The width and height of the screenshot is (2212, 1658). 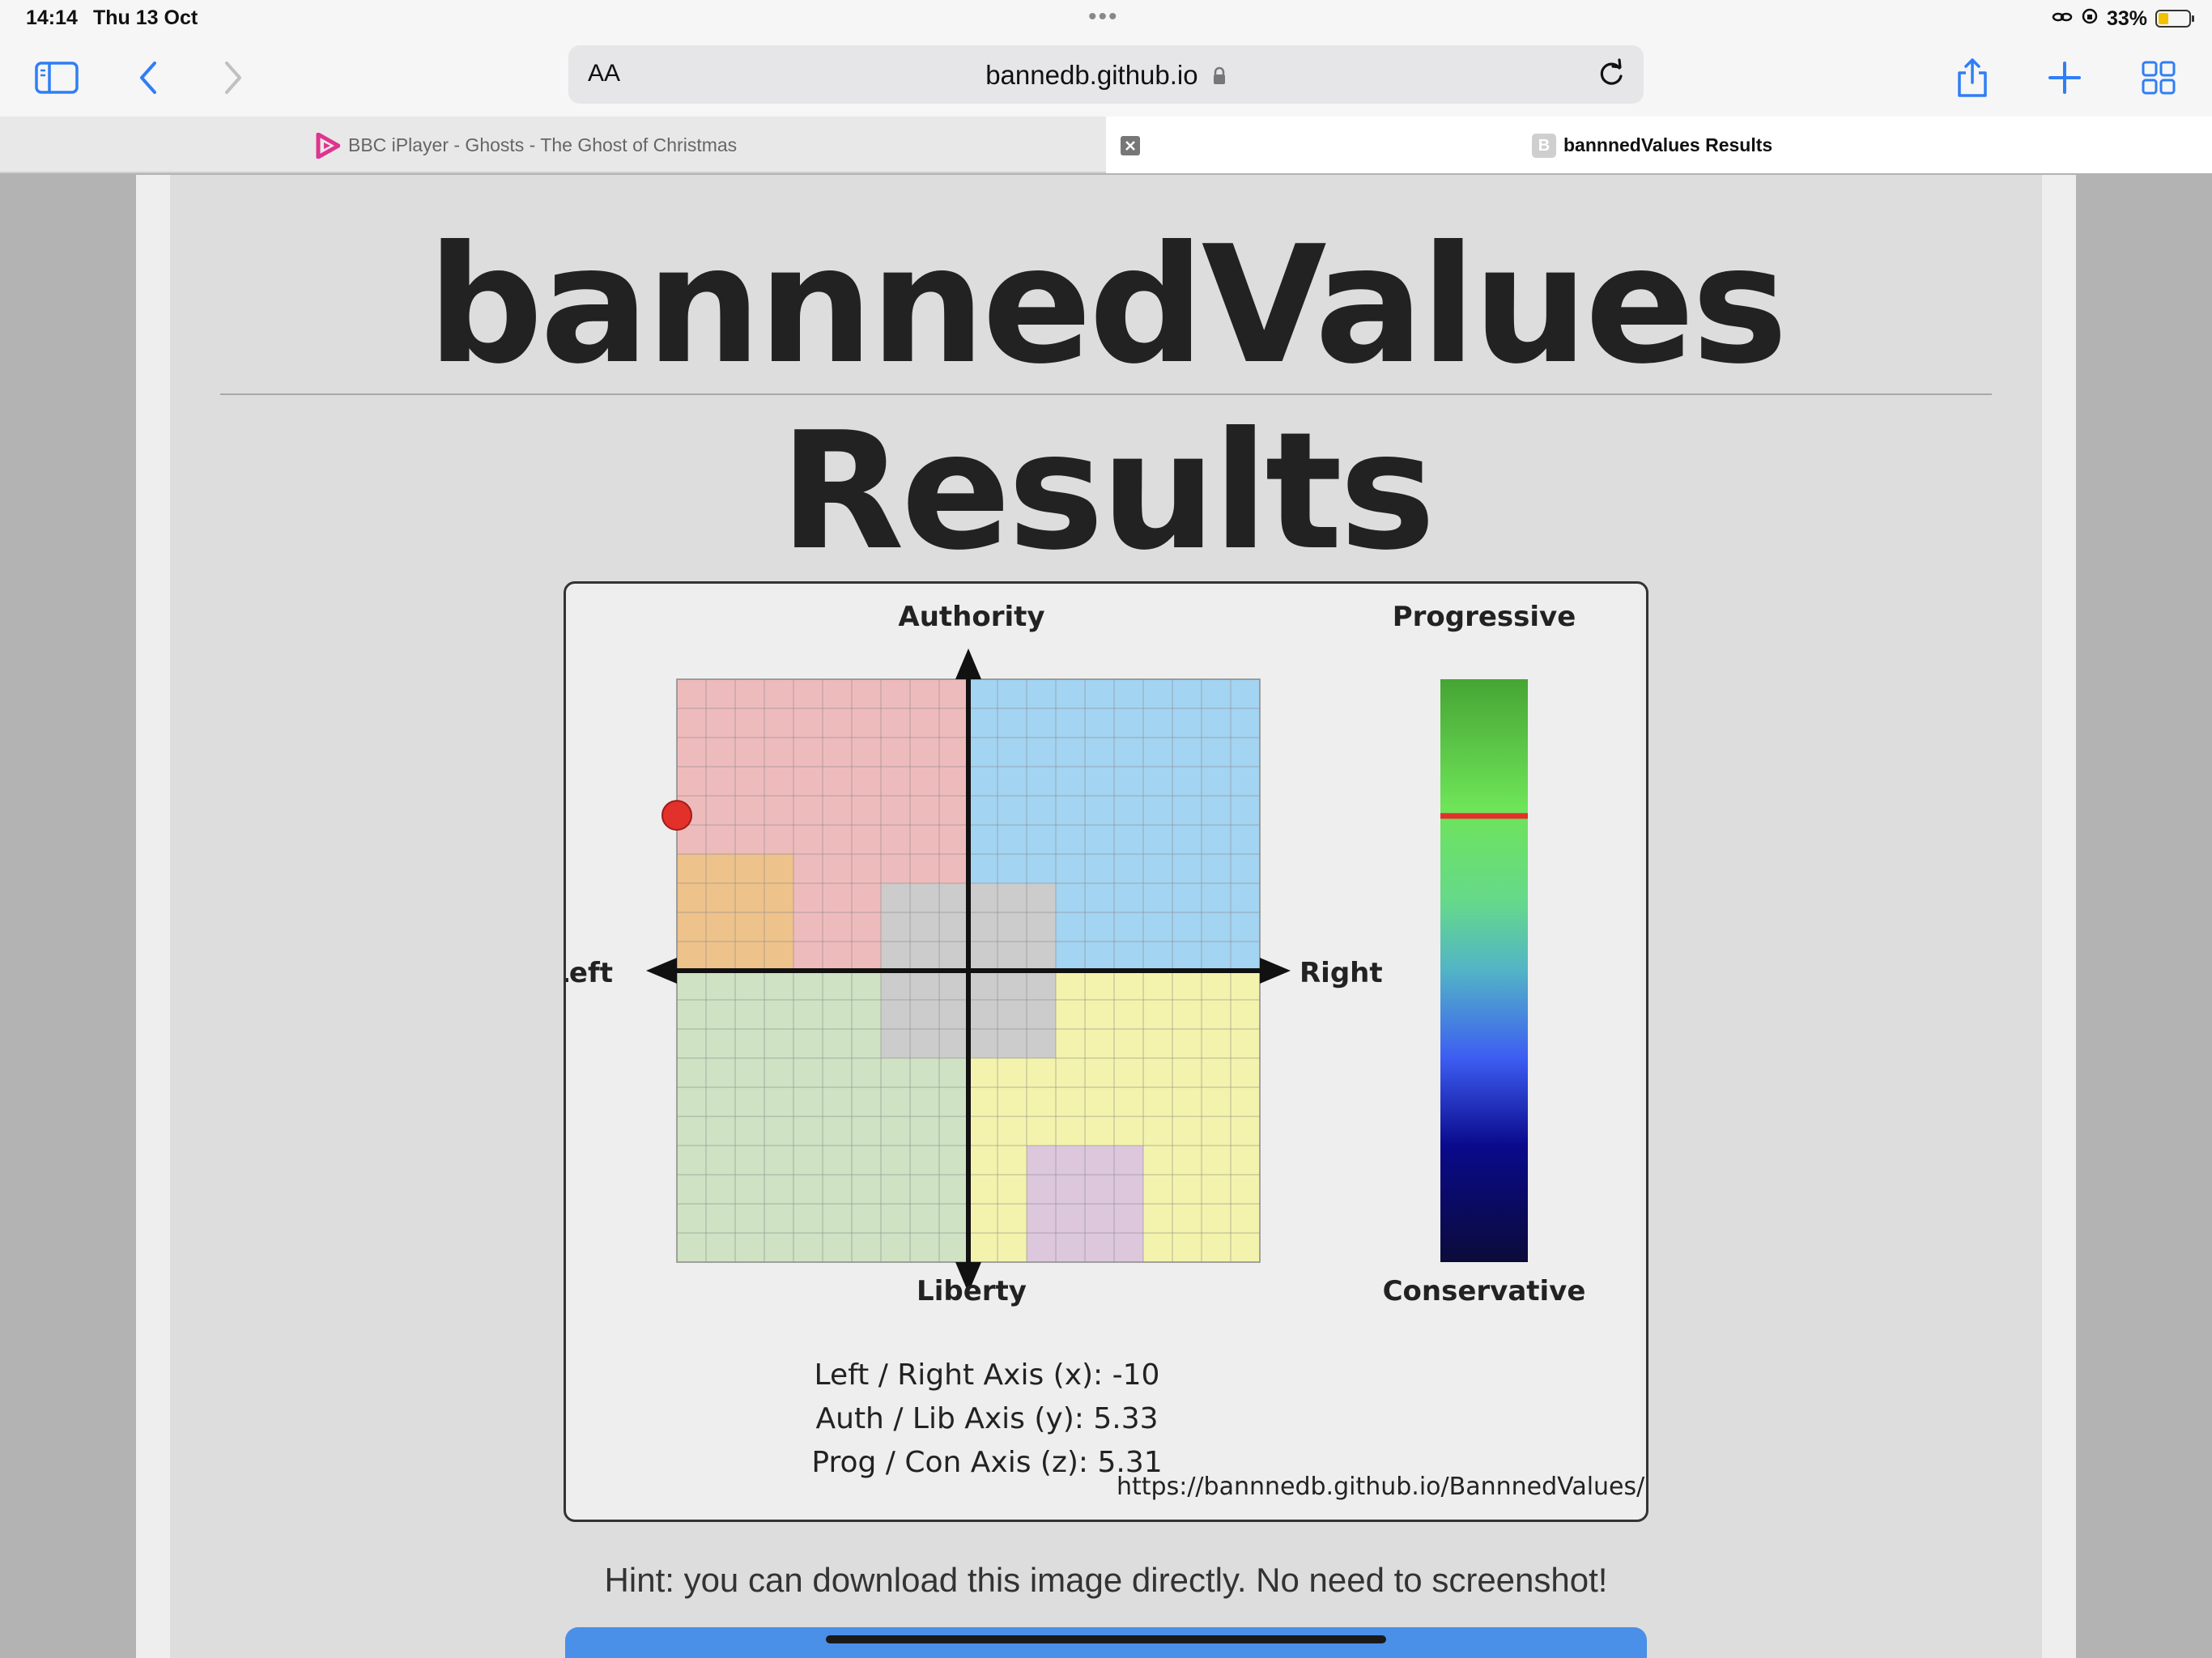 I want to click on axis-label-liberty: Liberty, so click(x=972, y=1291).